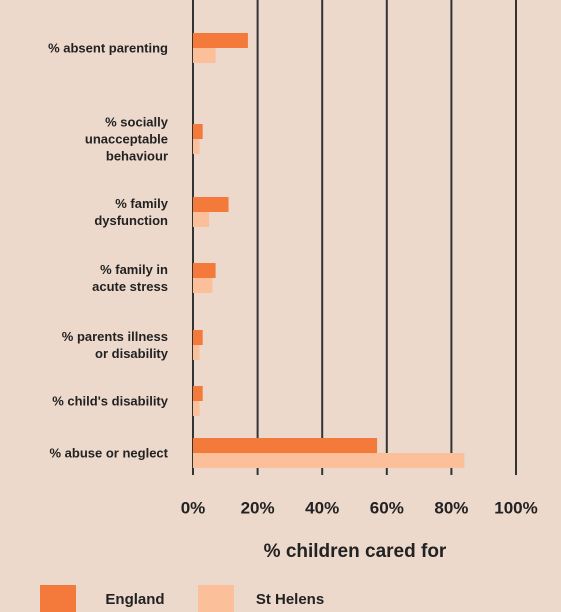 This screenshot has width=561, height=612. I want to click on category-label: % abuse or neglect, so click(108, 453).